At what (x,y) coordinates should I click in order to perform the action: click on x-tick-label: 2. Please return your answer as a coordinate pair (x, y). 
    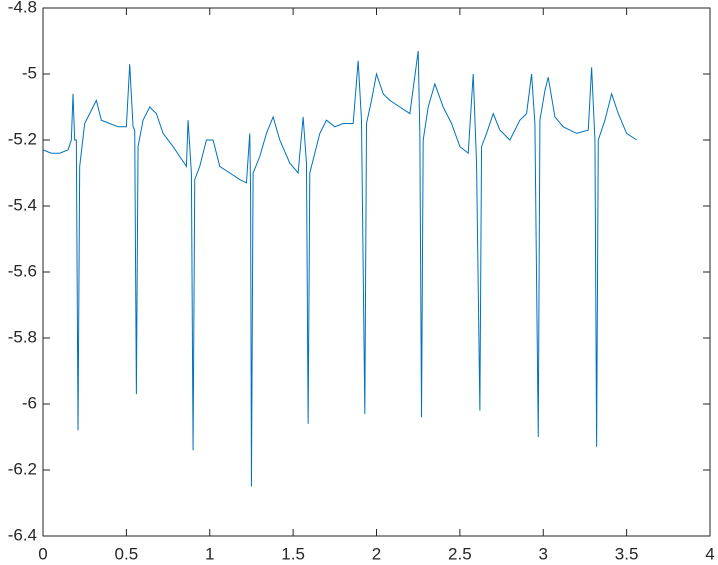
    Looking at the image, I should click on (376, 553).